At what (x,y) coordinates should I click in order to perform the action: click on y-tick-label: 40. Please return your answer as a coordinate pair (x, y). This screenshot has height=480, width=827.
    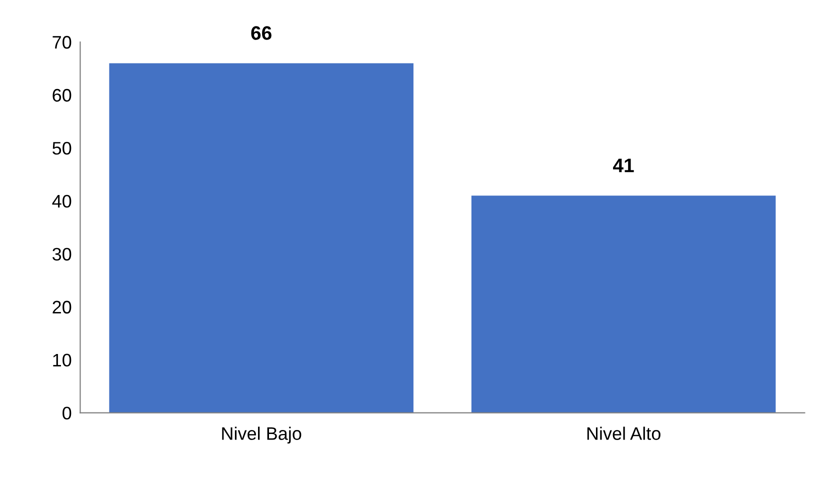
    Looking at the image, I should click on (62, 201).